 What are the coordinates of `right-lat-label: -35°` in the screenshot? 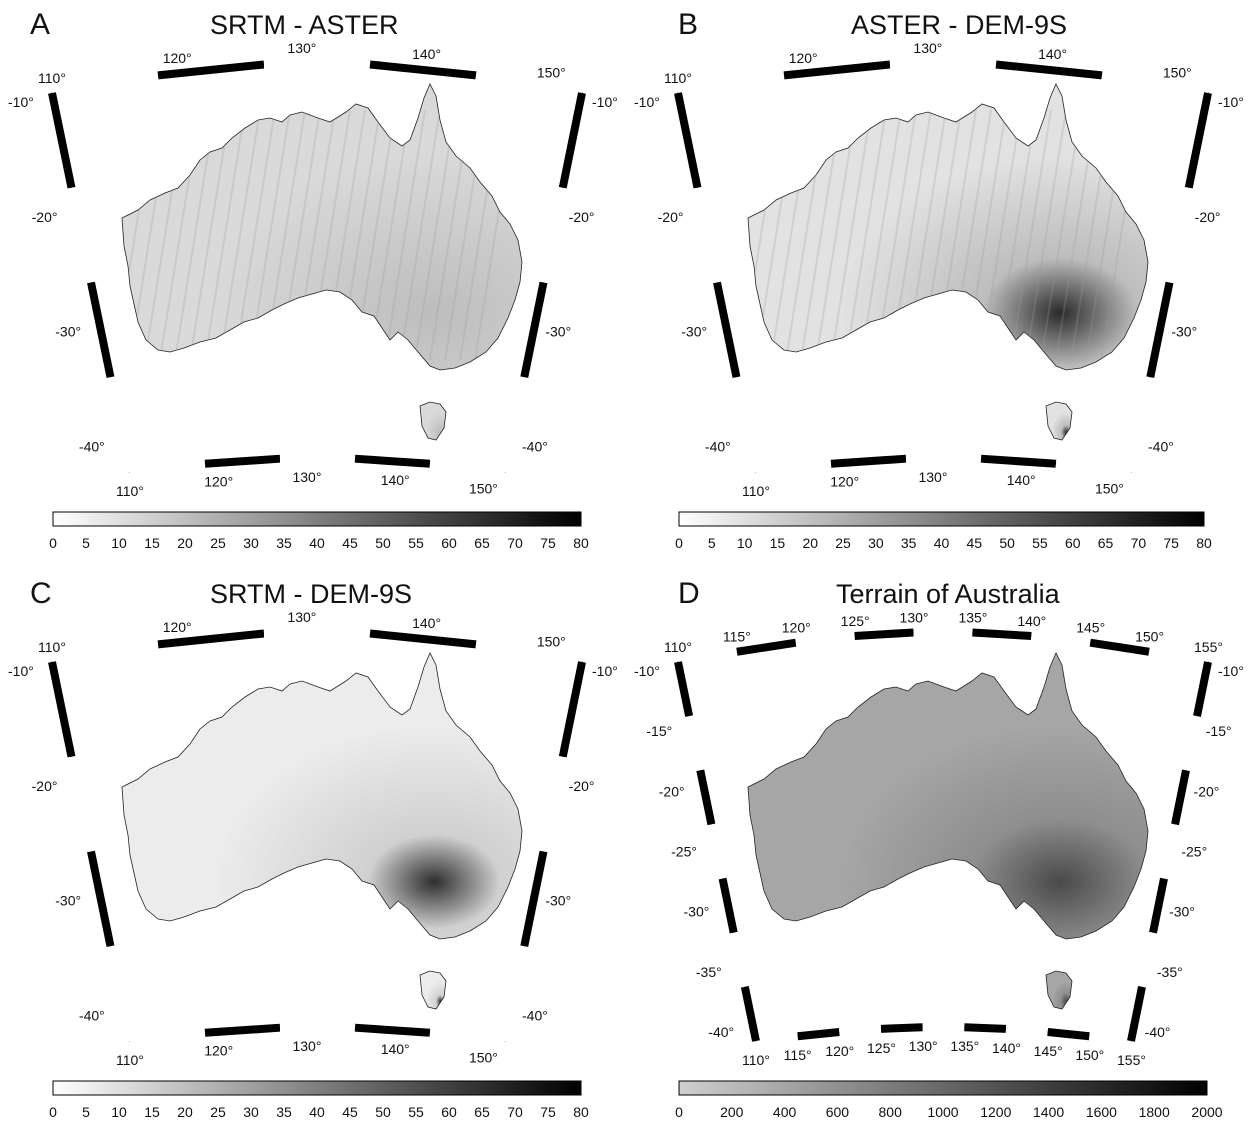 It's located at (1170, 972).